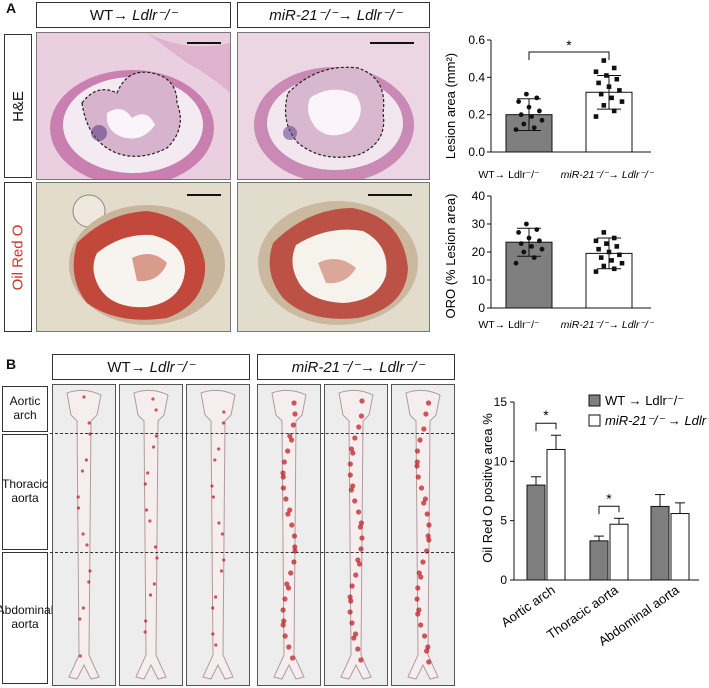  I want to click on row-label-he: H&E, so click(18, 106).